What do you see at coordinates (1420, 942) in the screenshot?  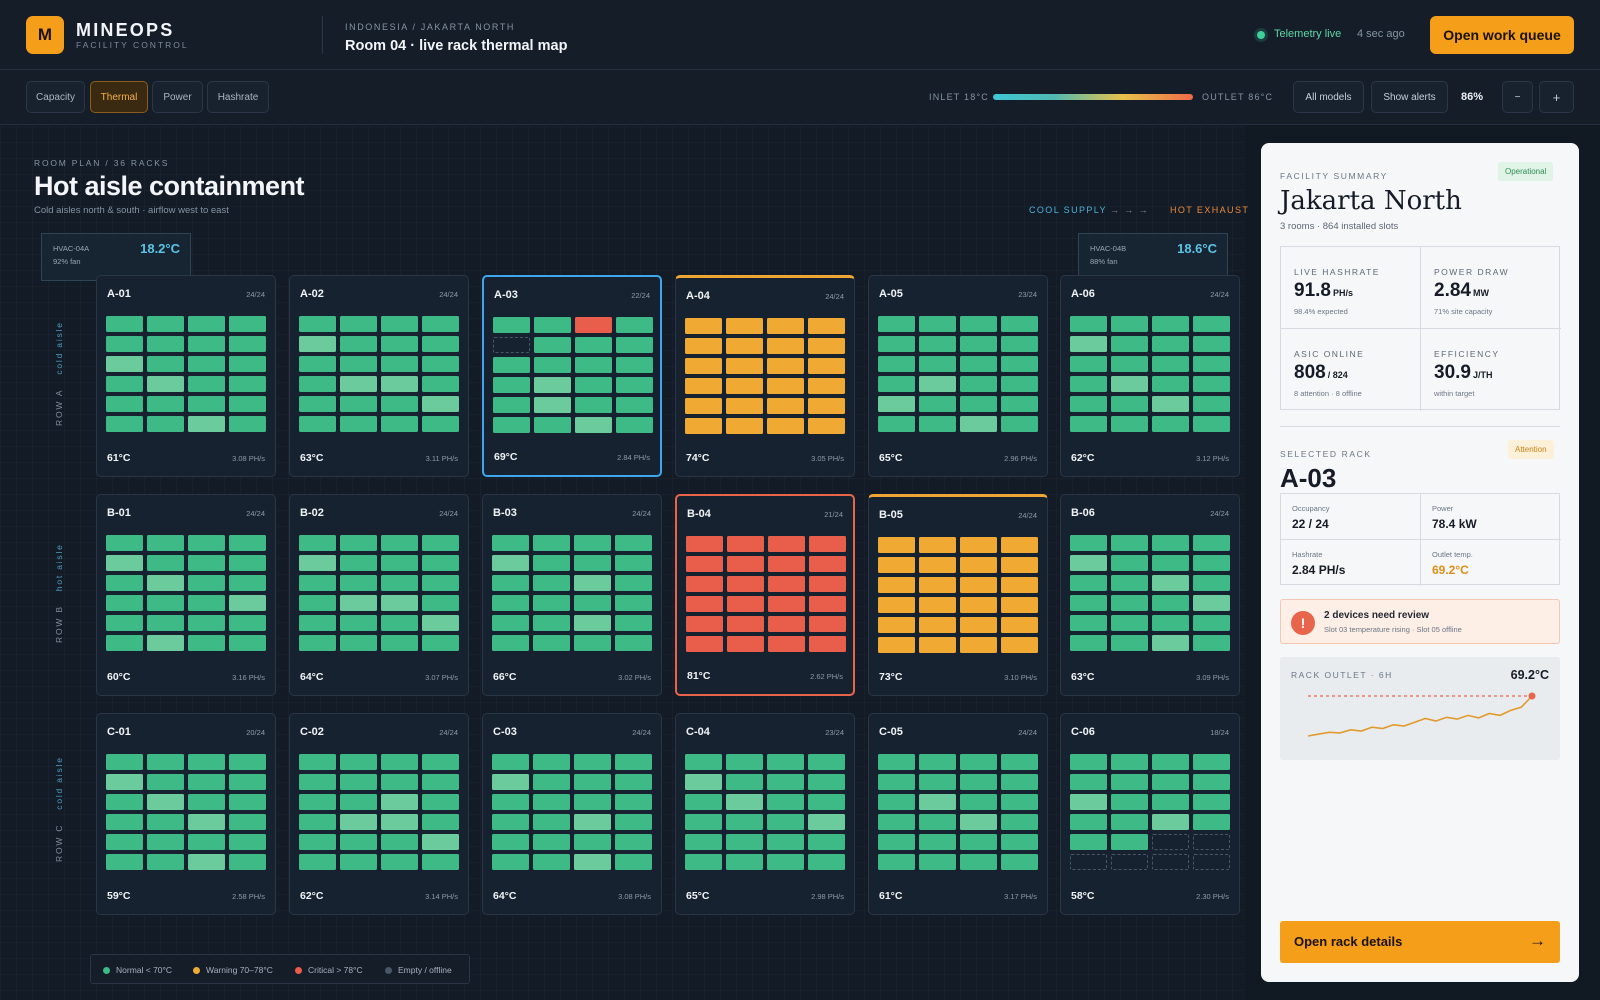 I see `open-rack-details-button: Open rack details →` at bounding box center [1420, 942].